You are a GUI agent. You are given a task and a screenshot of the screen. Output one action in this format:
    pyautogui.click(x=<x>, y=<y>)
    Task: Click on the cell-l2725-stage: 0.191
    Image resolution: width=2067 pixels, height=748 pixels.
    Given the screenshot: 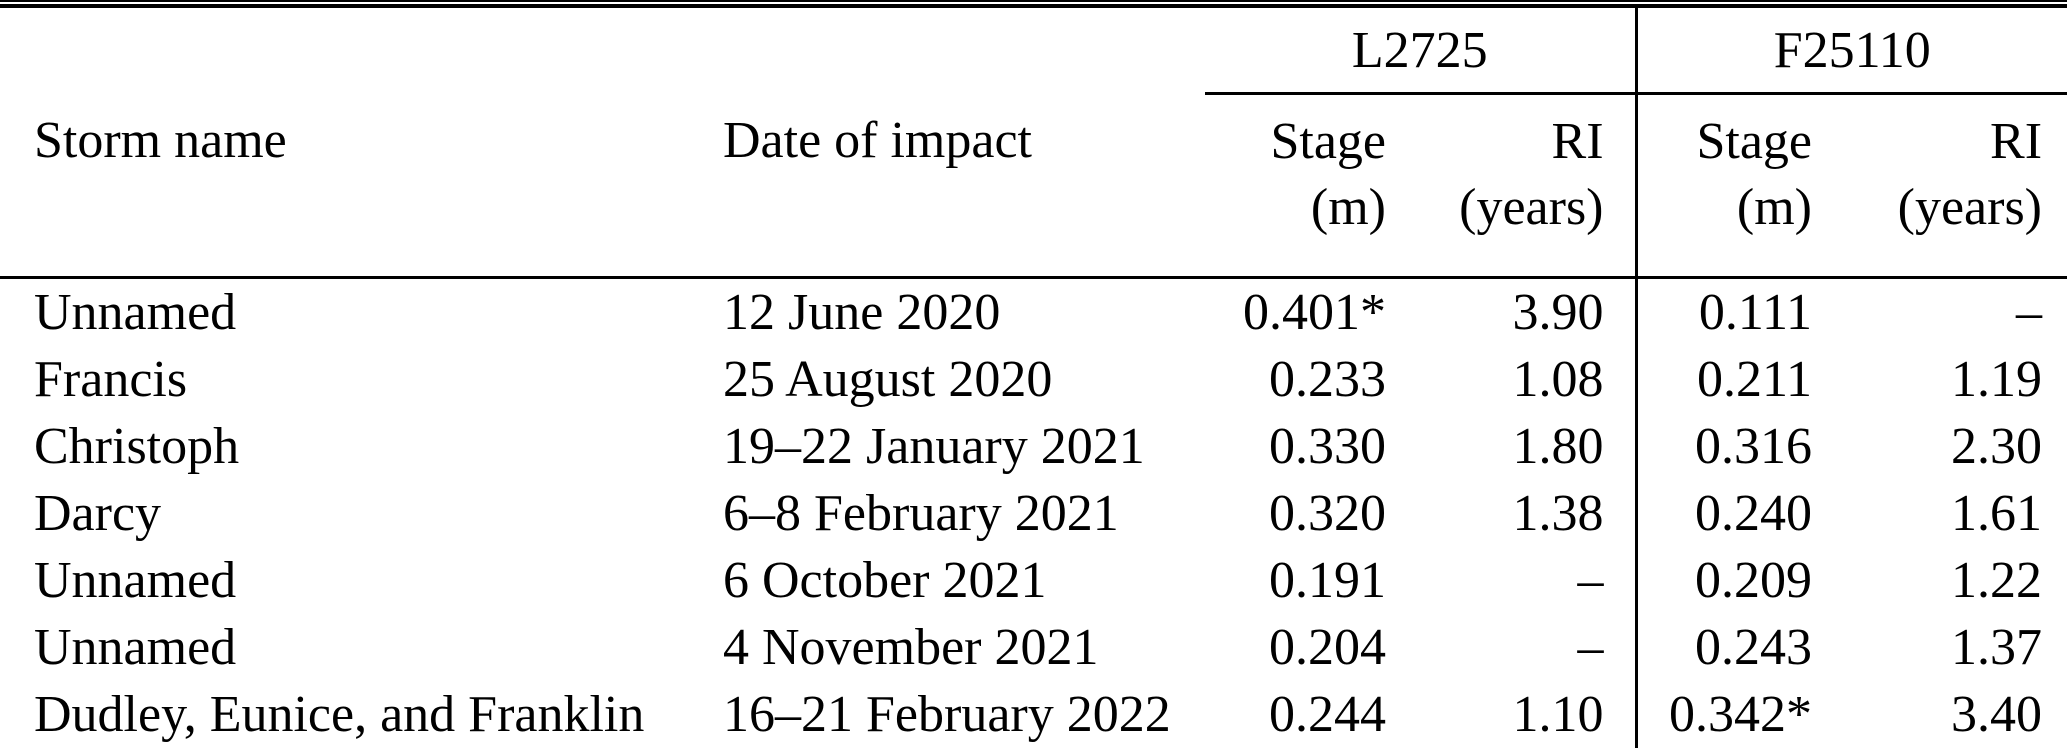 What is the action you would take?
    pyautogui.click(x=1327, y=580)
    